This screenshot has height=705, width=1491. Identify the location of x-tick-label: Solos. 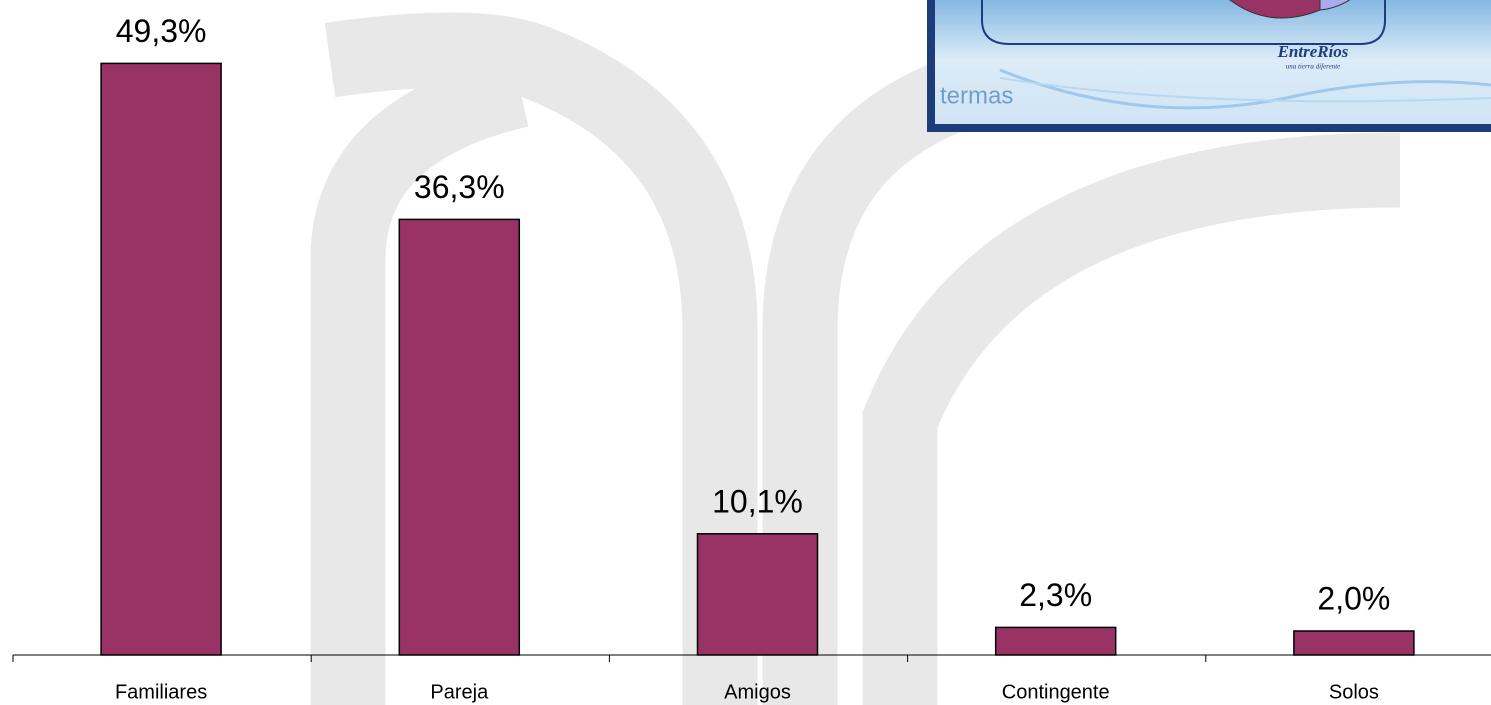
(1354, 692).